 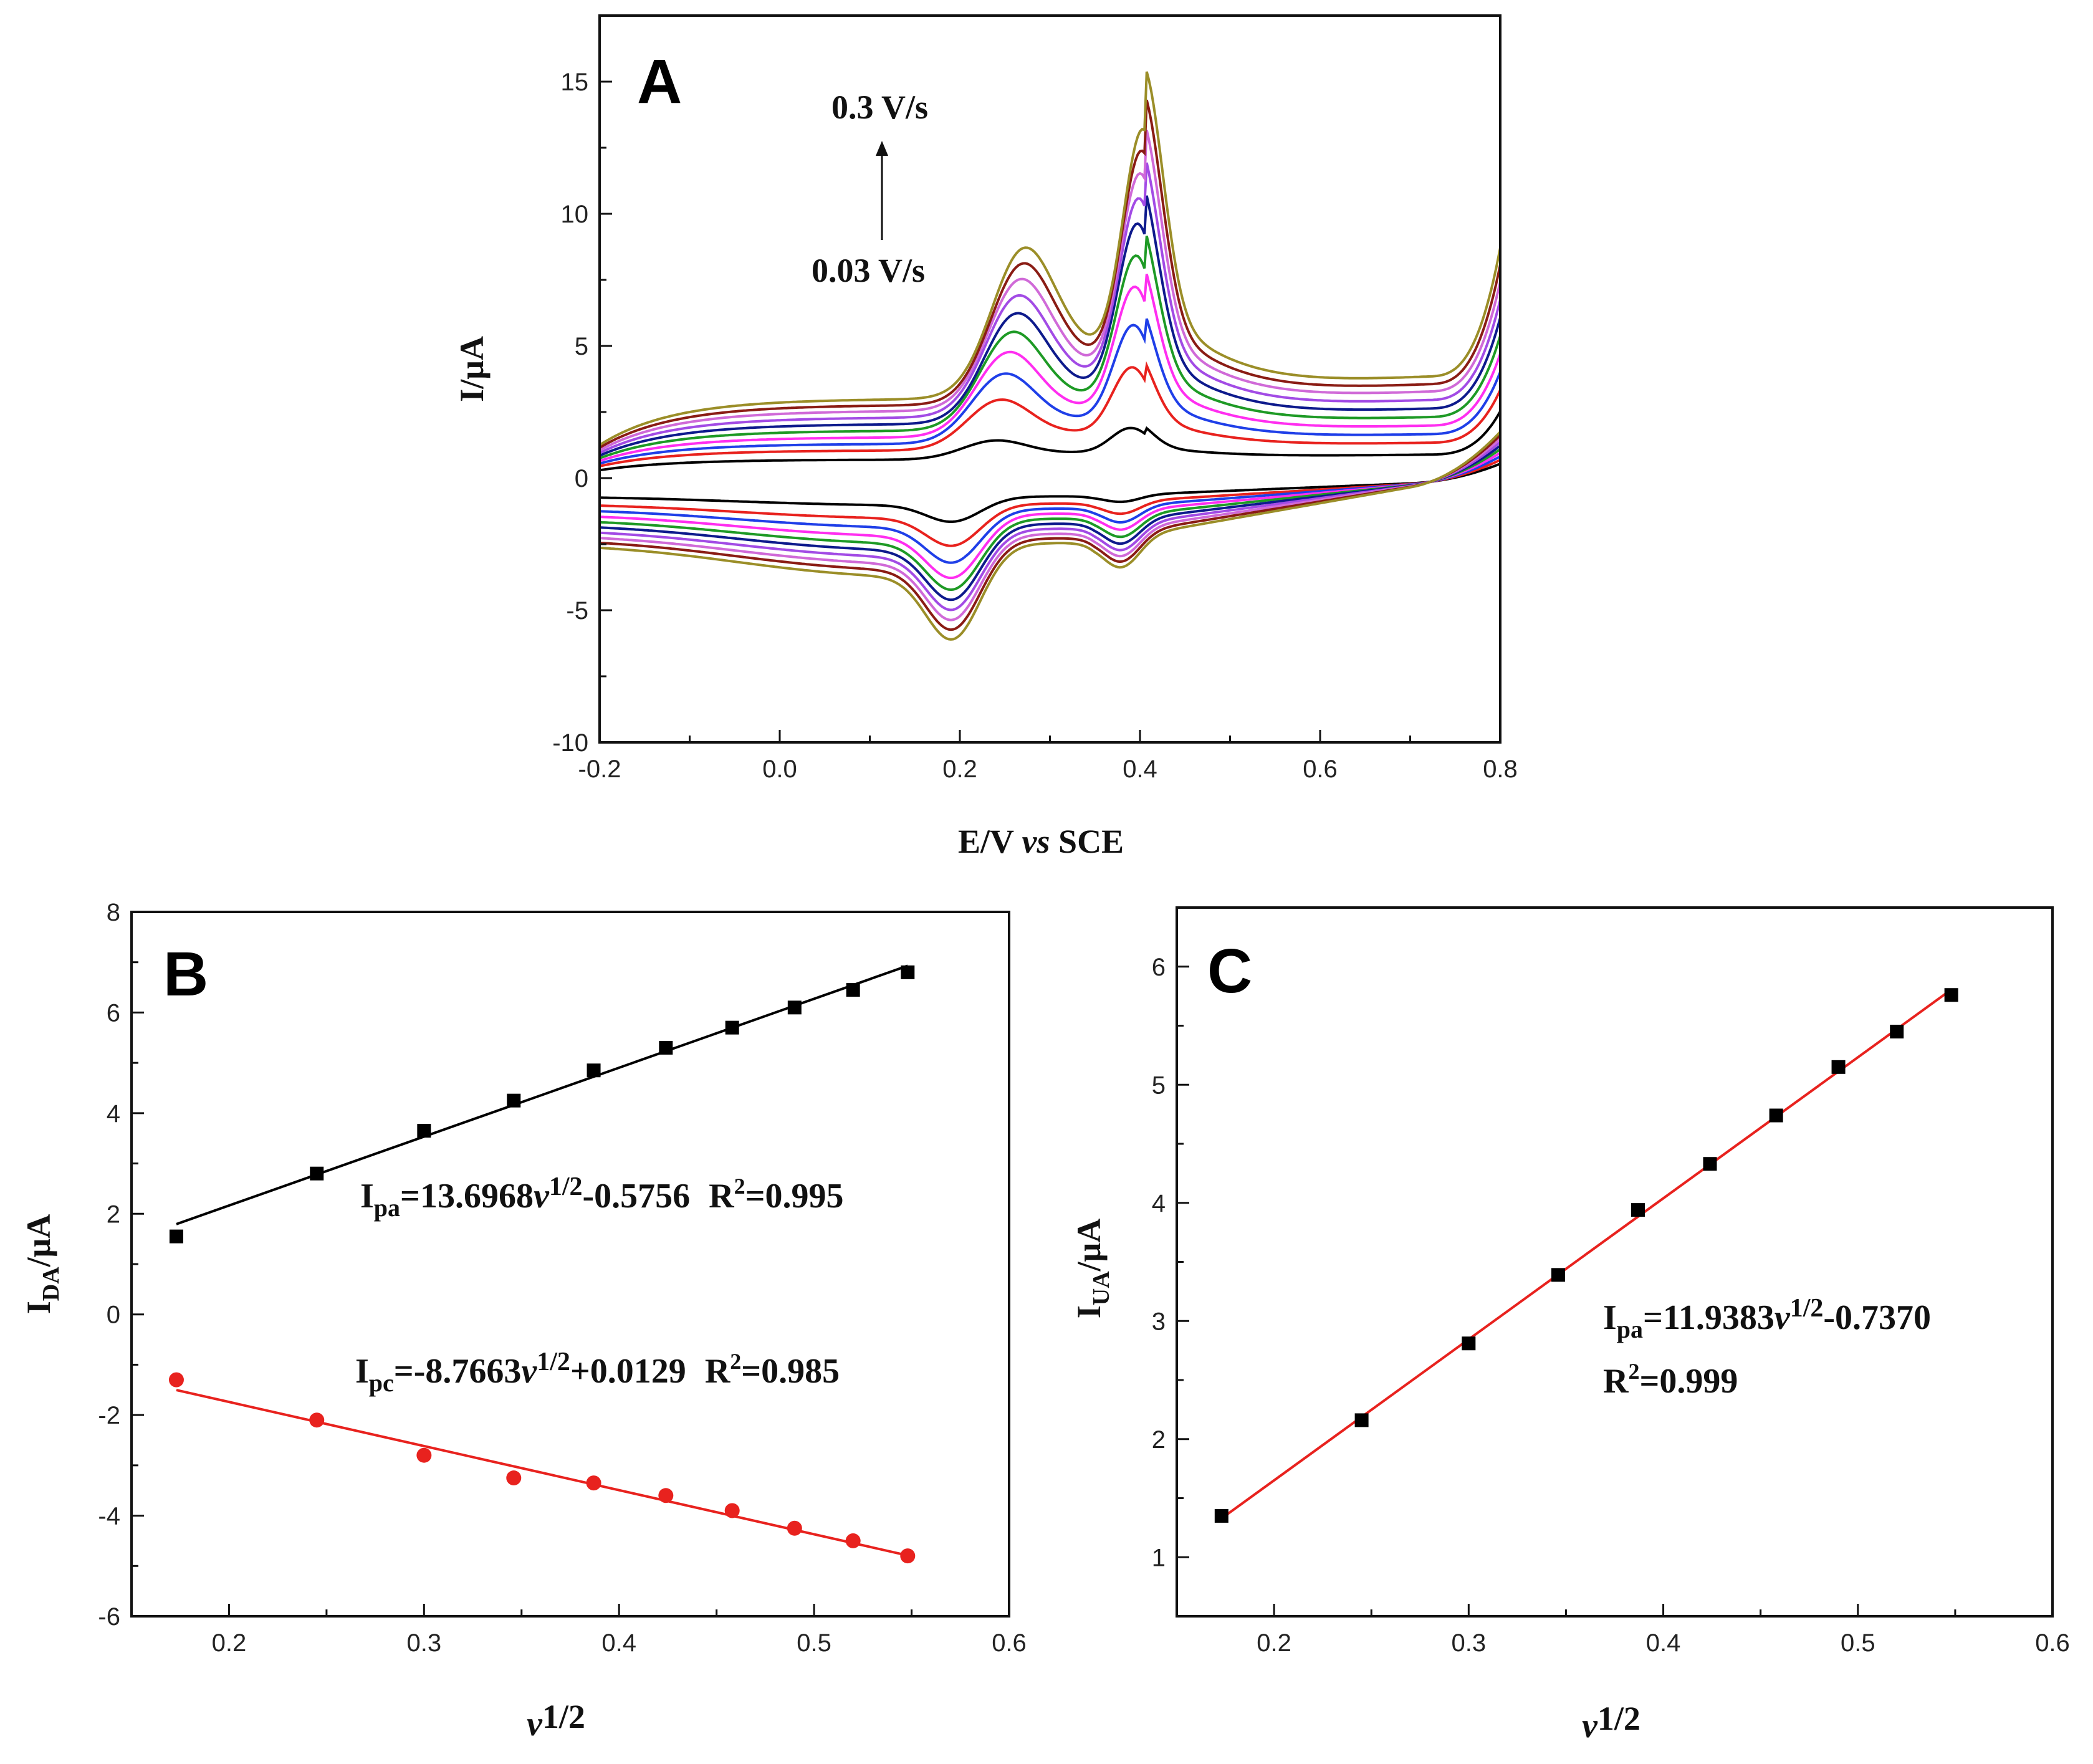 I want to click on c-equation: Ipa=11.9383v1/2-0.7370, so click(x=1767, y=1318).